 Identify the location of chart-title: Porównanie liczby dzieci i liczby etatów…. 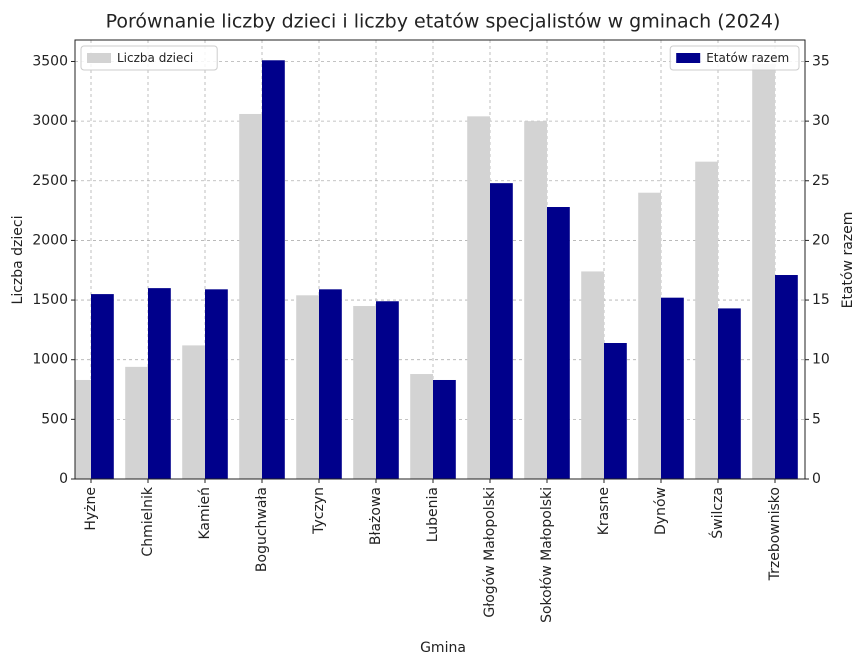
(443, 22).